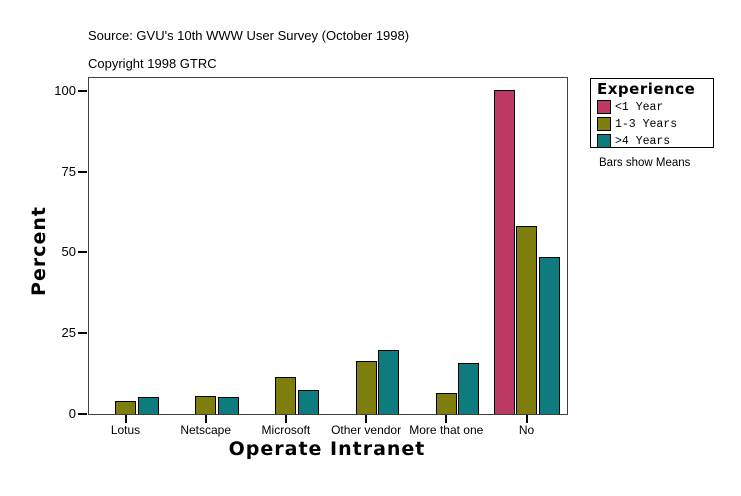  Describe the element at coordinates (152, 63) in the screenshot. I see `copyright-text: Copyright 1998 GTRC` at that location.